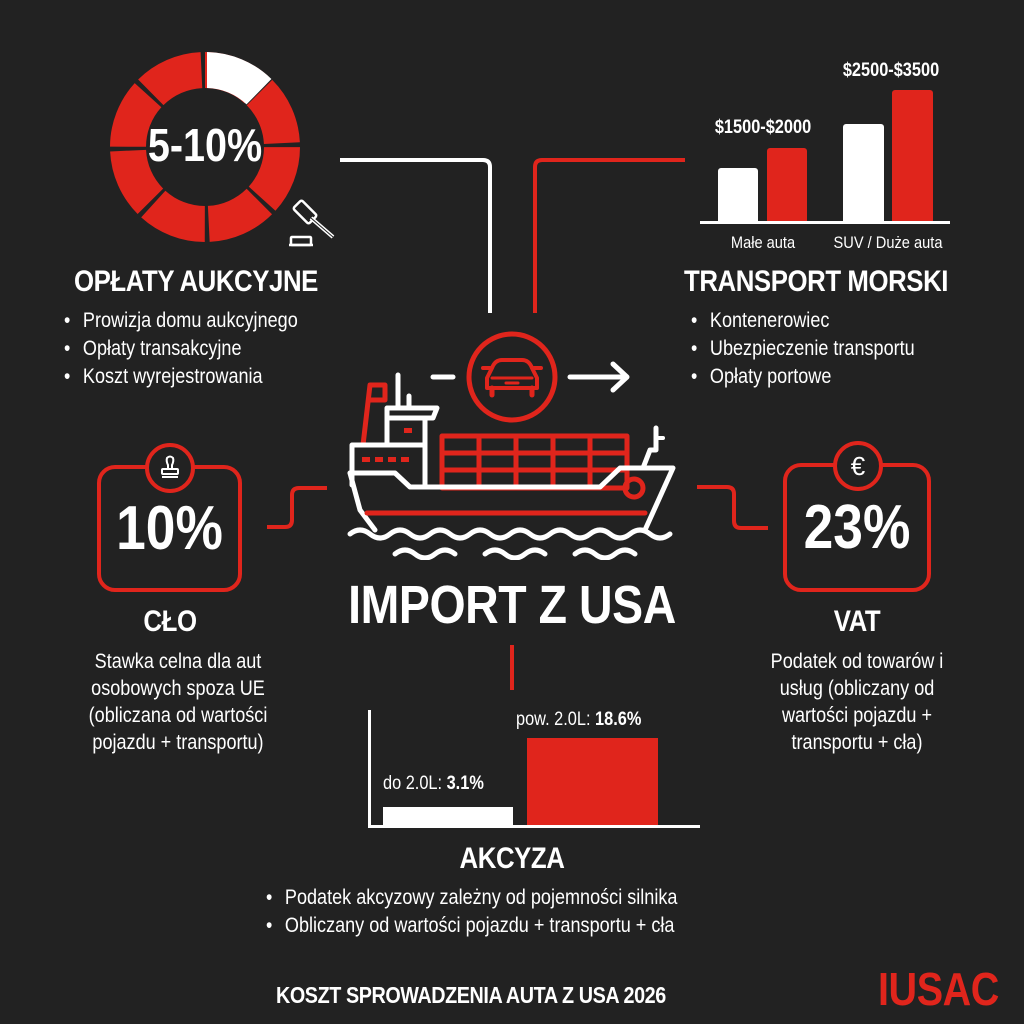 This screenshot has width=1024, height=1024. I want to click on list-item: Opłaty transakcyjne, so click(181, 349).